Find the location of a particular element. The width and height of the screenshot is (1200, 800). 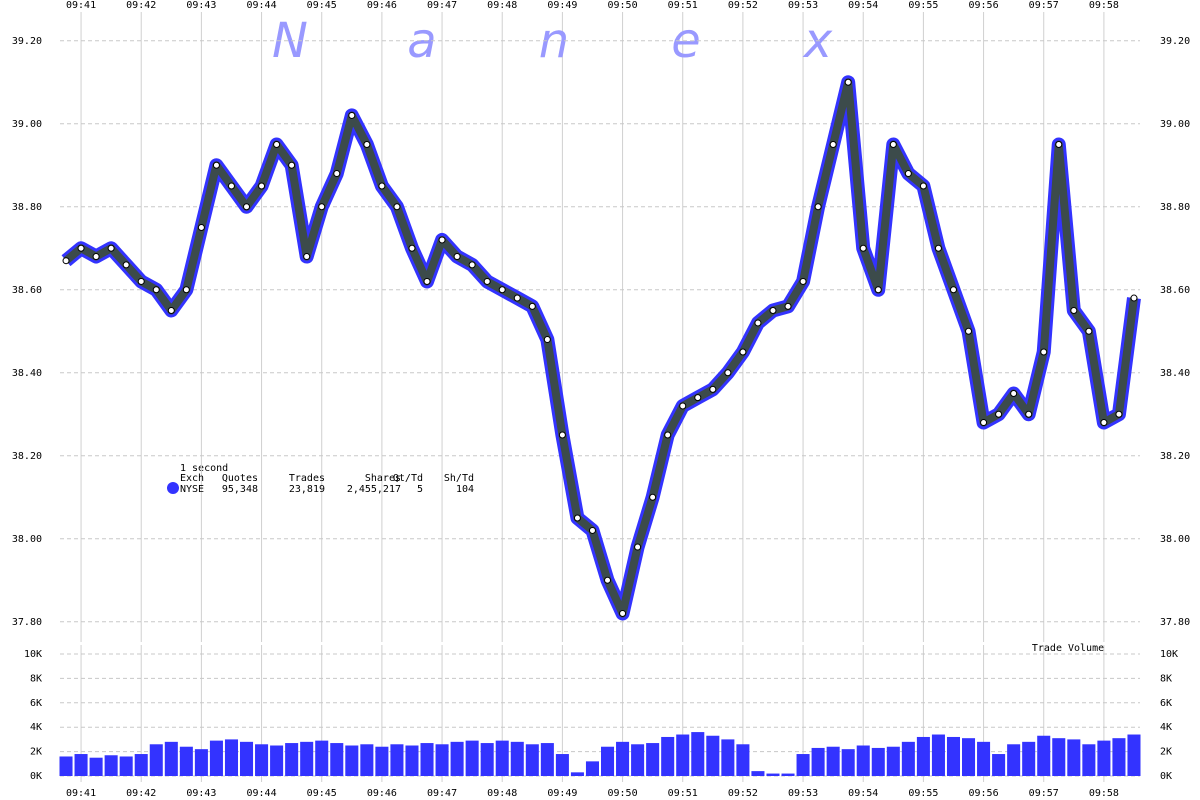

y-tick-label-right: 8K is located at coordinates (1166, 678).